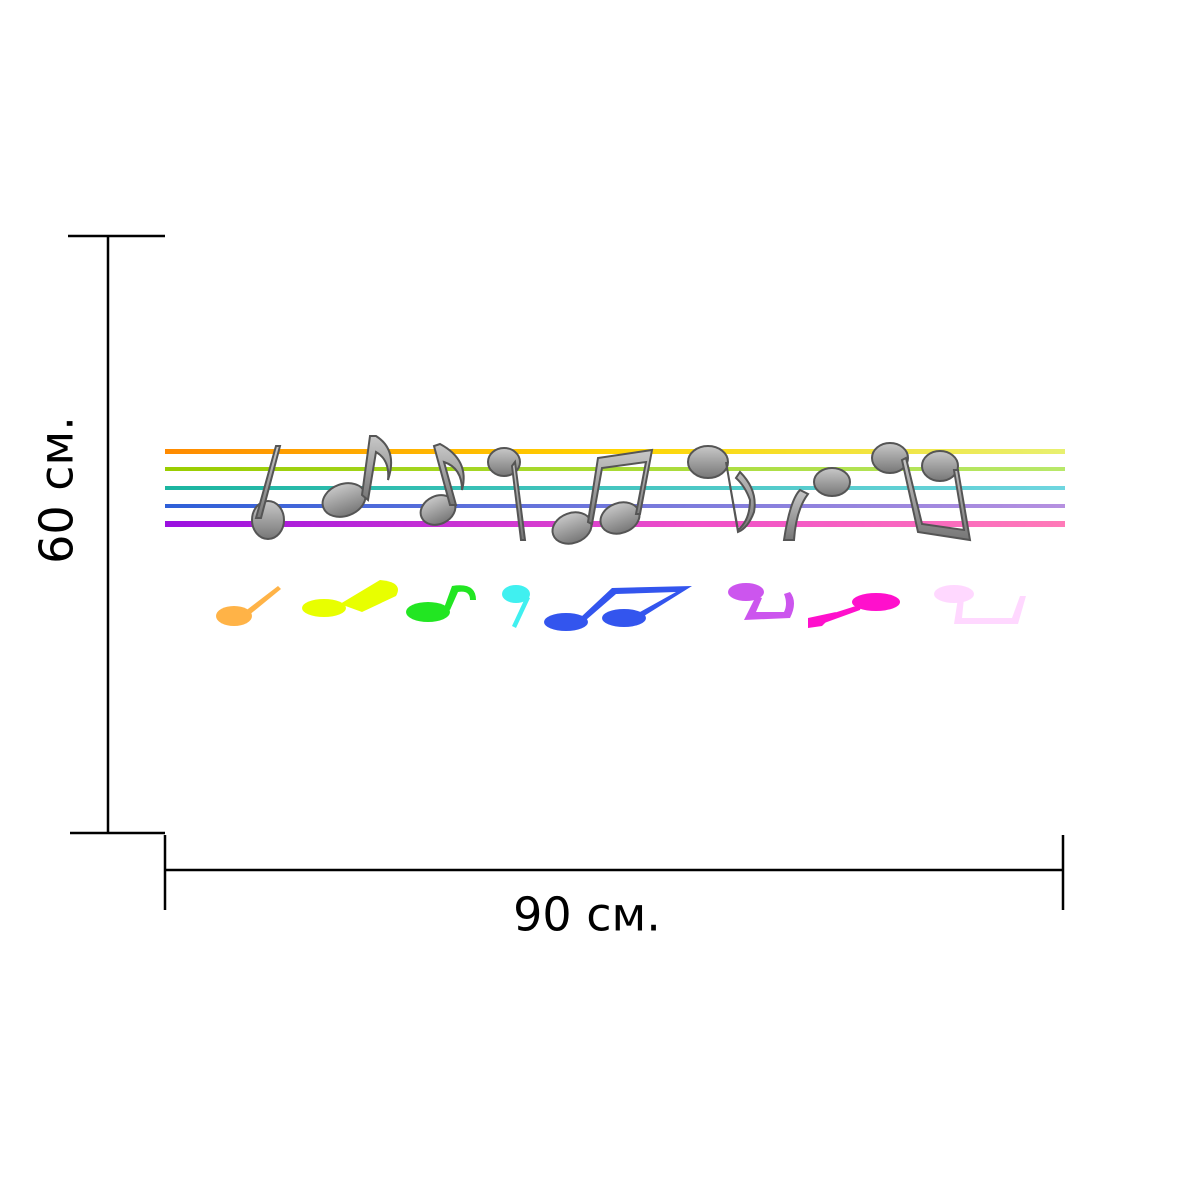  What do you see at coordinates (57, 490) in the screenshot?
I see `height-label: 60 см.` at bounding box center [57, 490].